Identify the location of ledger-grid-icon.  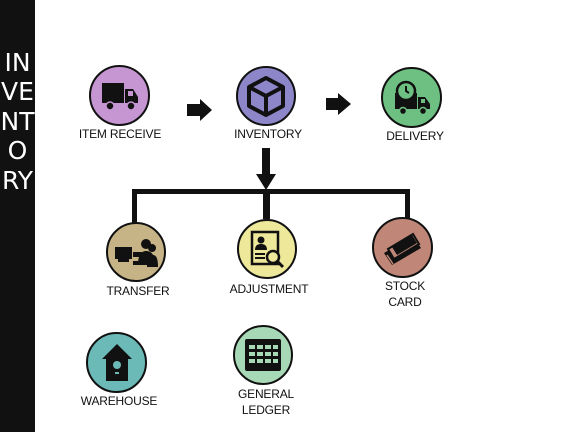
(263, 355).